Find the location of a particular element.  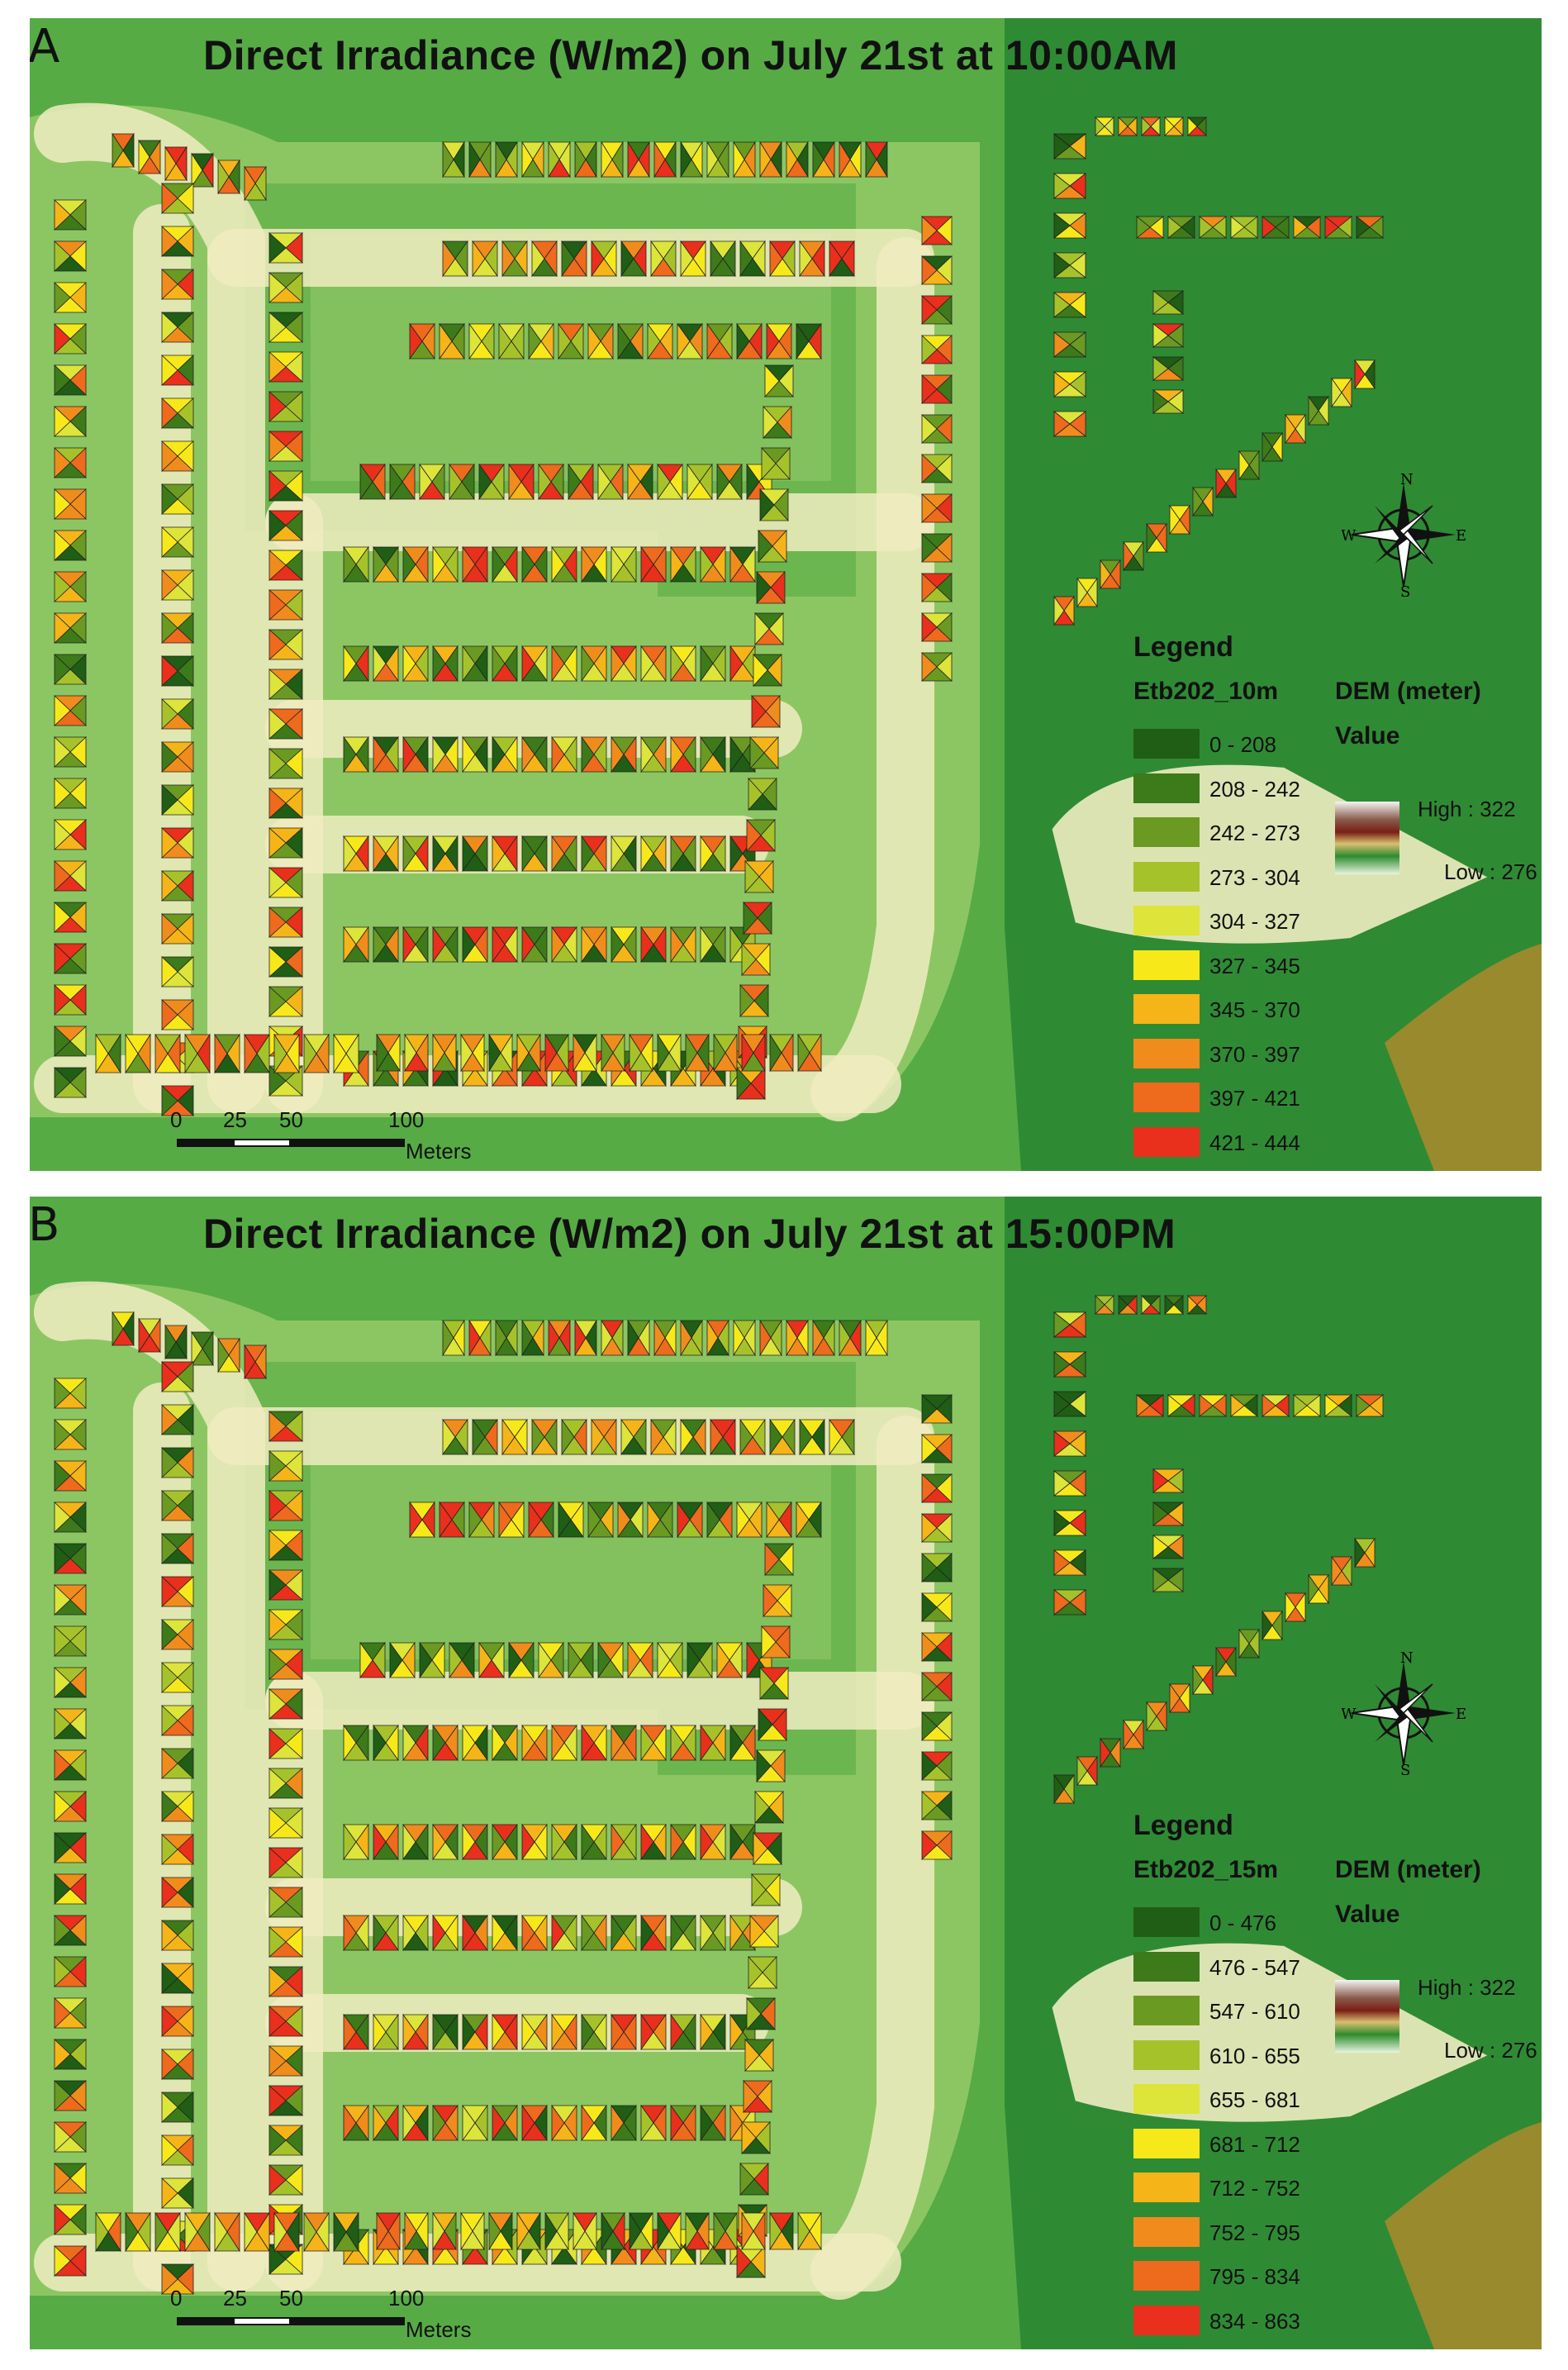

legend-class-label: 208 - 242 is located at coordinates (1255, 789).